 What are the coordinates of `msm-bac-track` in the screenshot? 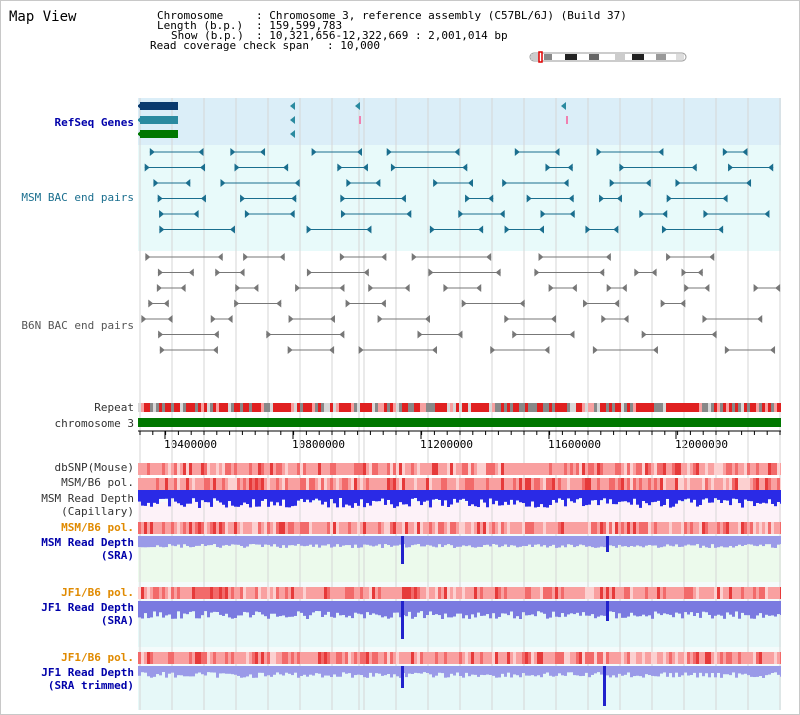 It's located at (459, 191).